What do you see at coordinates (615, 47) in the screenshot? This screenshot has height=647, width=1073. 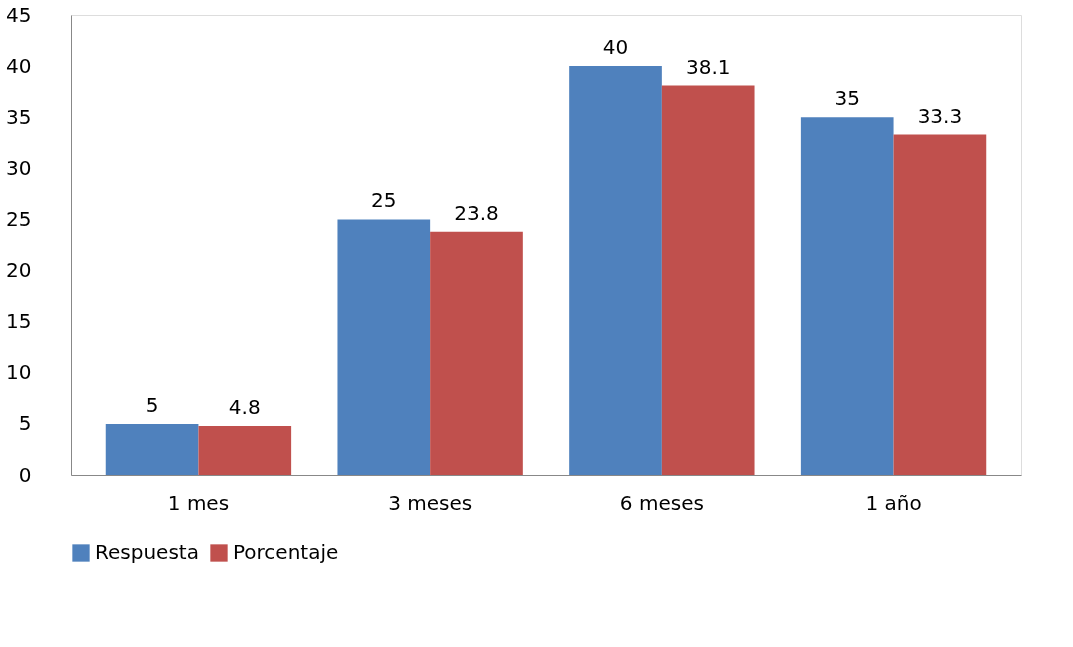 I see `data-label: 40` at bounding box center [615, 47].